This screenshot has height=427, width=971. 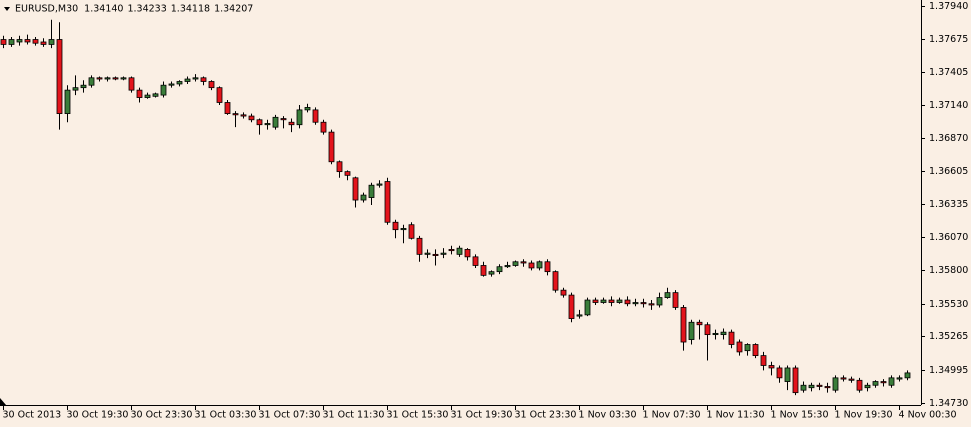 I want to click on chart-title: EURUSD,M30, so click(x=46, y=9).